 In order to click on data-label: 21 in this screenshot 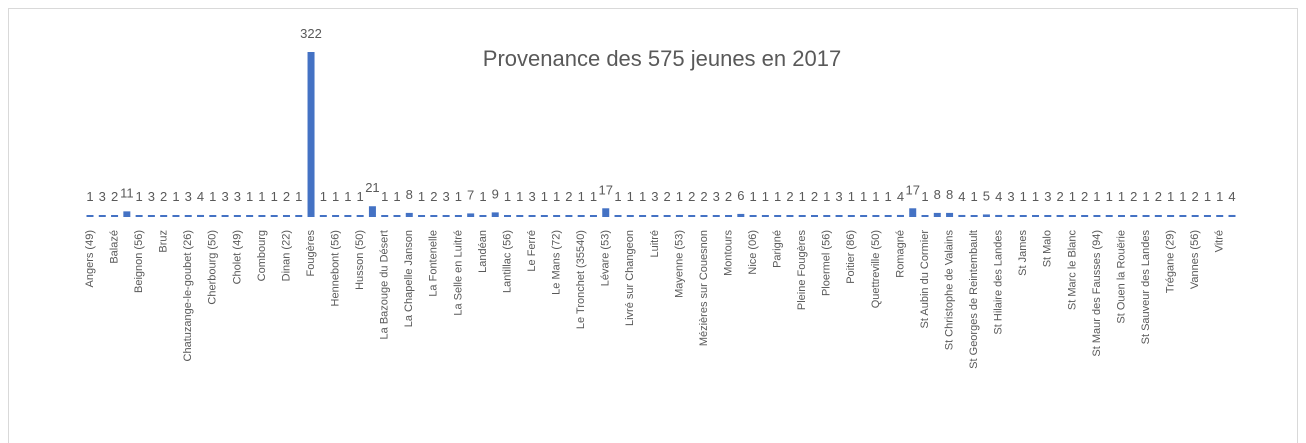, I will do `click(372, 187)`.